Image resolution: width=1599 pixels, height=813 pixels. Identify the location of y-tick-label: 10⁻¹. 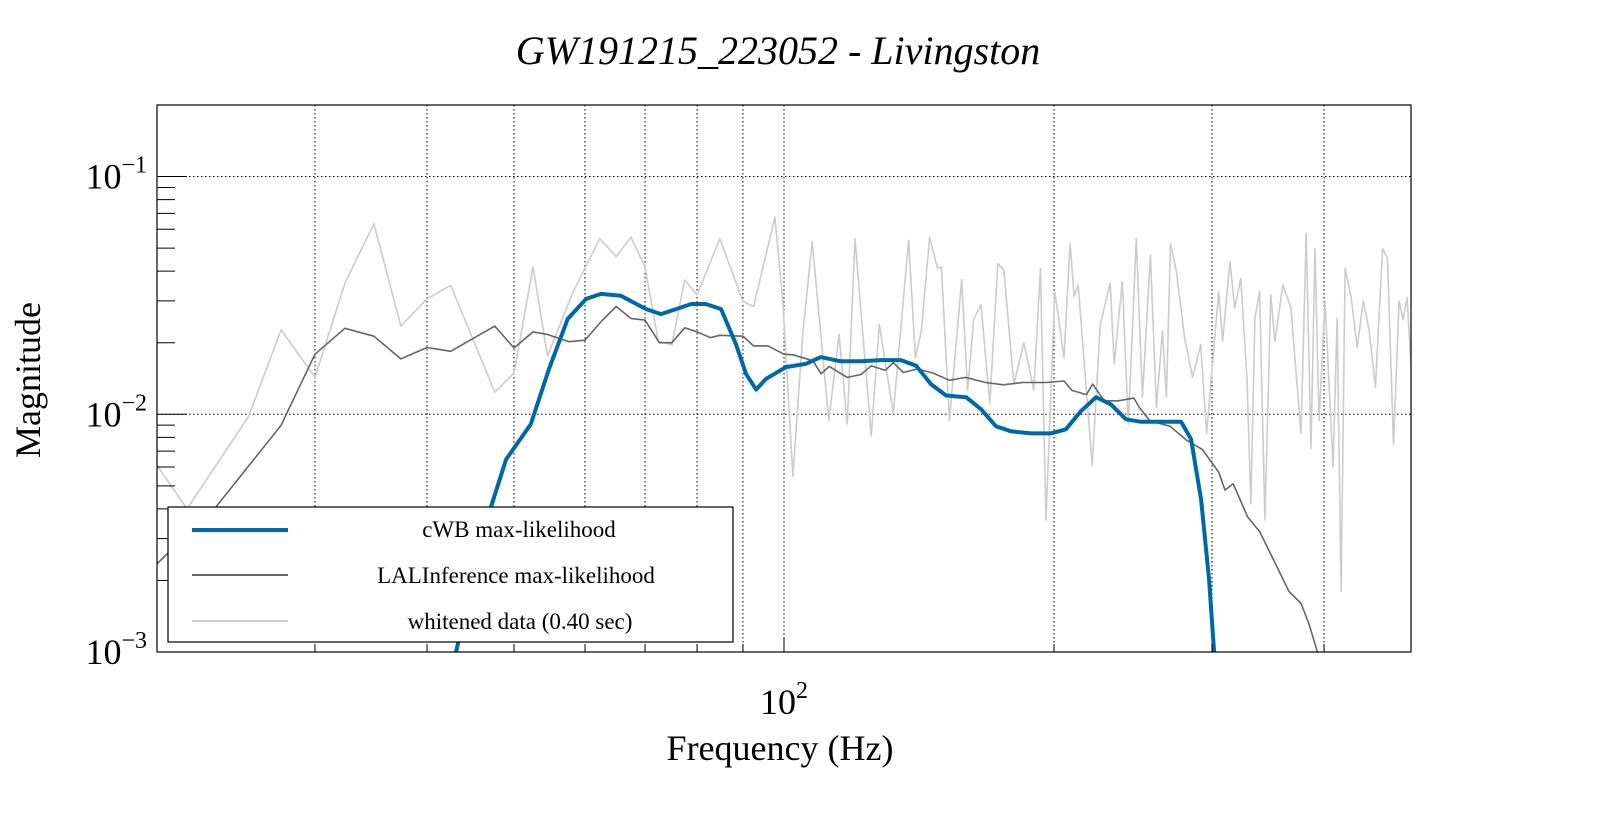
(116, 175).